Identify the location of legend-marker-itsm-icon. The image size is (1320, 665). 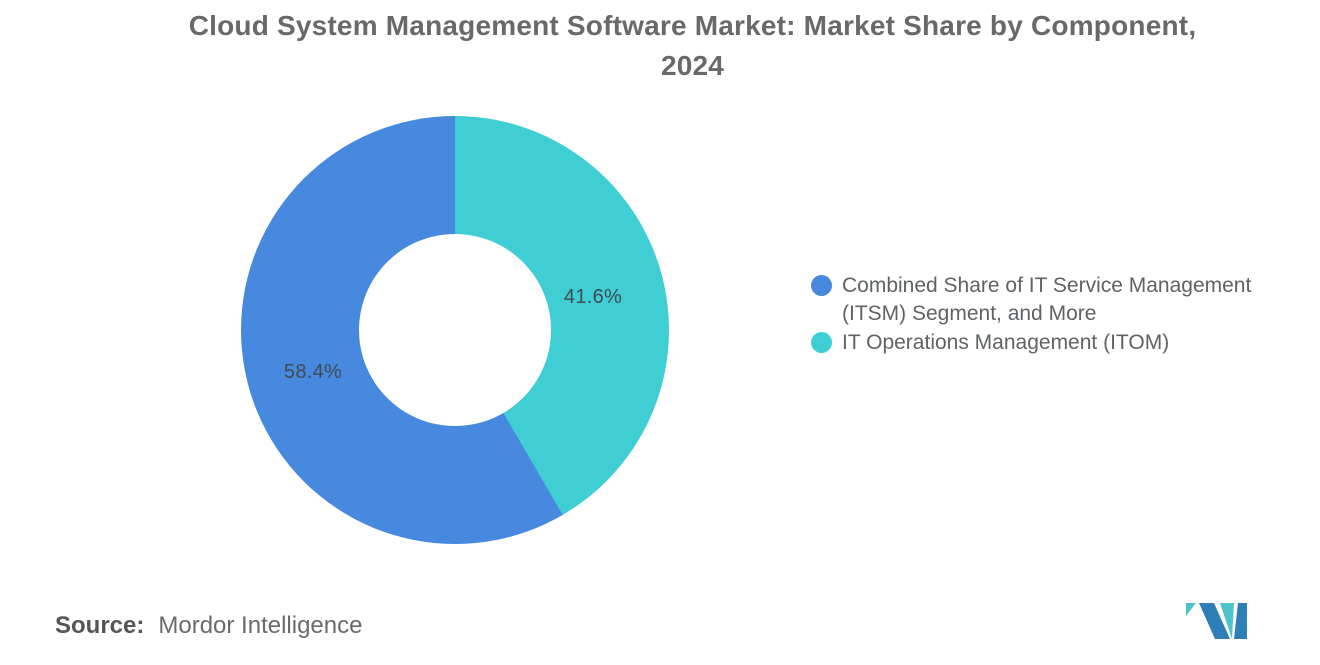
(821, 285).